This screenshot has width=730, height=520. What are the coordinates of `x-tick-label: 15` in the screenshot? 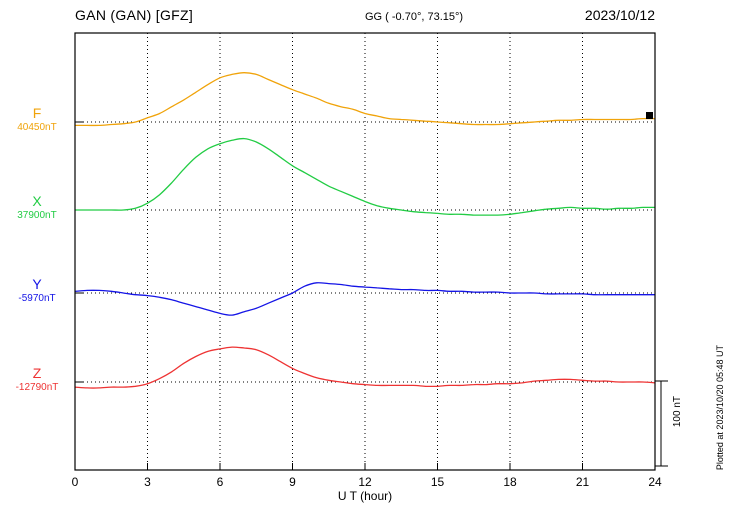 It's located at (438, 482).